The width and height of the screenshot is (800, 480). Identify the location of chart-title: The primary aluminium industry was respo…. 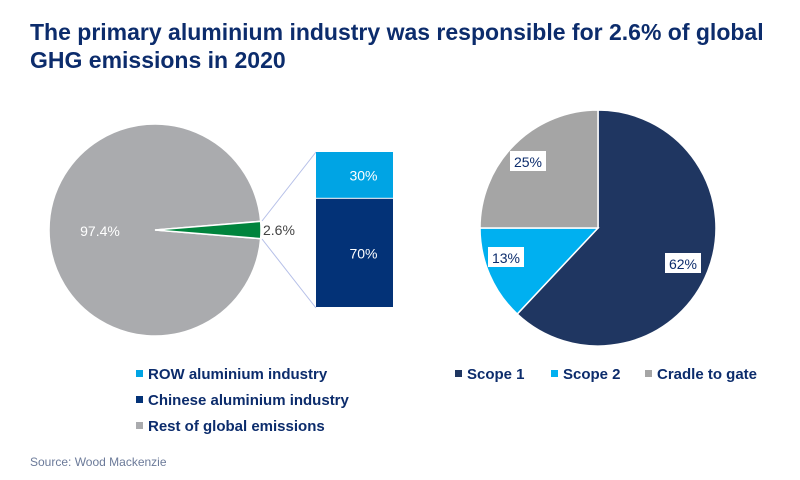
(397, 46).